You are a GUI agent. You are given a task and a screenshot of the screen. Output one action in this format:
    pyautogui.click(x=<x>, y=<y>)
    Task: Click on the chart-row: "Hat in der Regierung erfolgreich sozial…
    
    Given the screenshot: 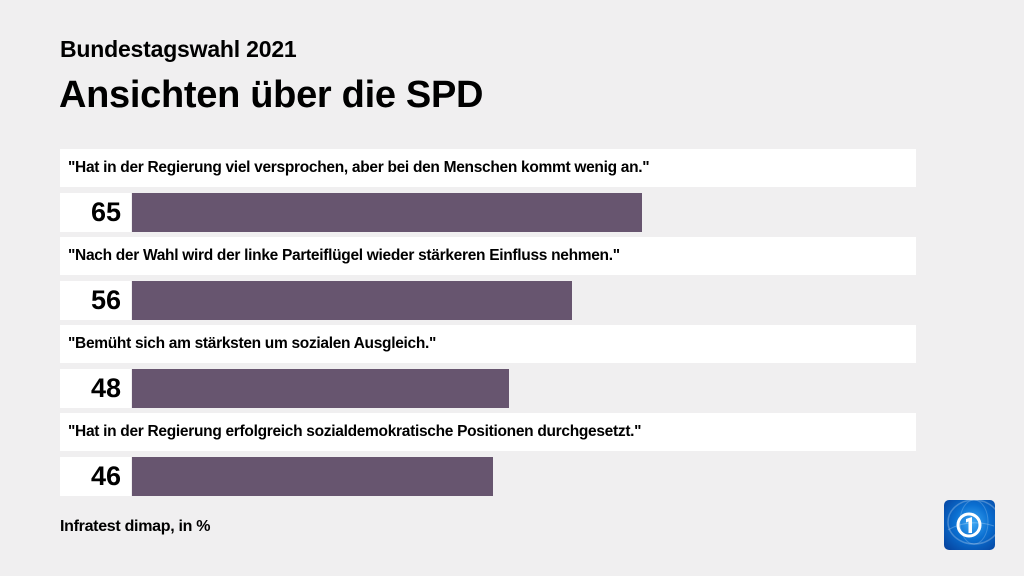 What is the action you would take?
    pyautogui.click(x=488, y=457)
    